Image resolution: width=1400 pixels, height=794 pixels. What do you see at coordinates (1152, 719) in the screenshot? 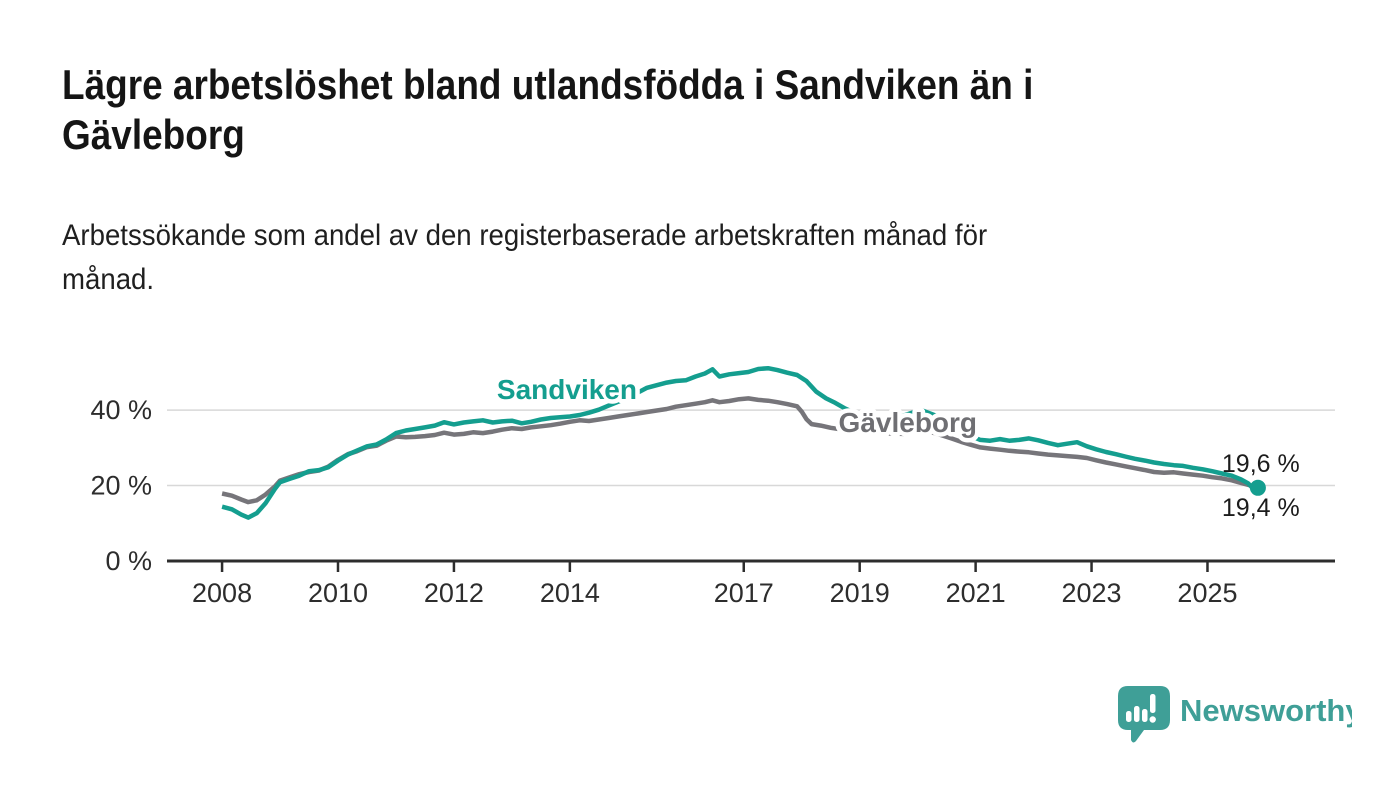
I see `exclamation-dot-icon` at bounding box center [1152, 719].